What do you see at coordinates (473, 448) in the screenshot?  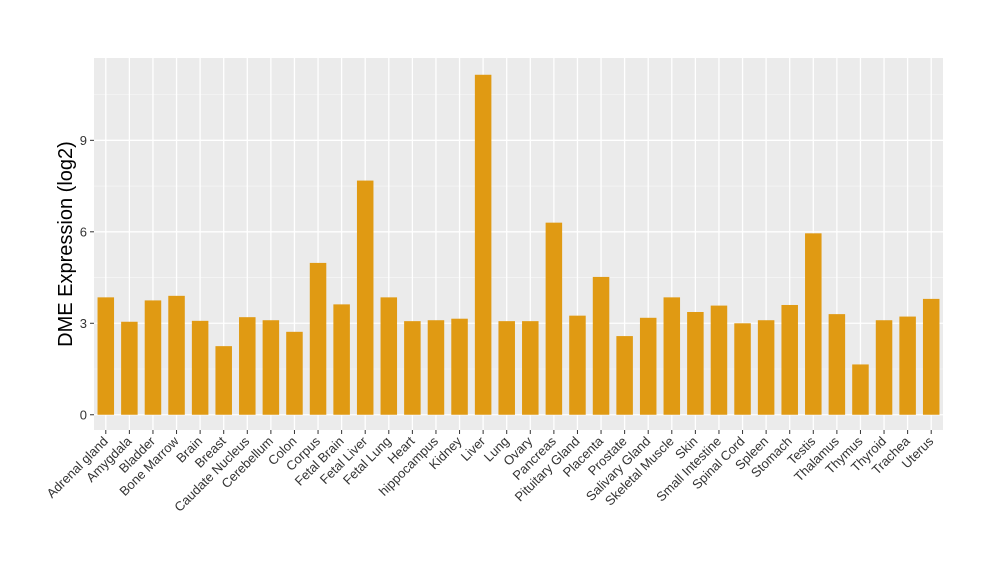 I see `x-tick-label: Liver` at bounding box center [473, 448].